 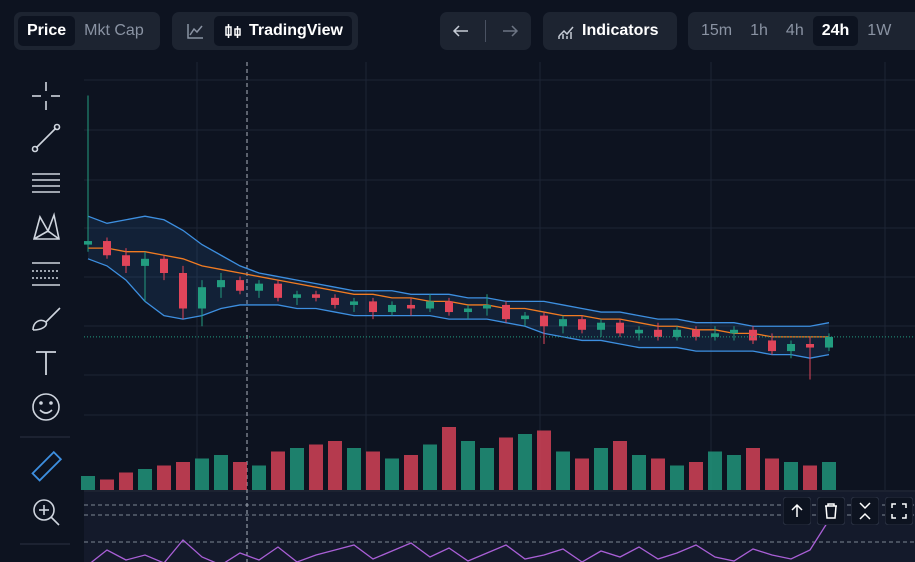 I want to click on pattern-tool, so click(x=46, y=227).